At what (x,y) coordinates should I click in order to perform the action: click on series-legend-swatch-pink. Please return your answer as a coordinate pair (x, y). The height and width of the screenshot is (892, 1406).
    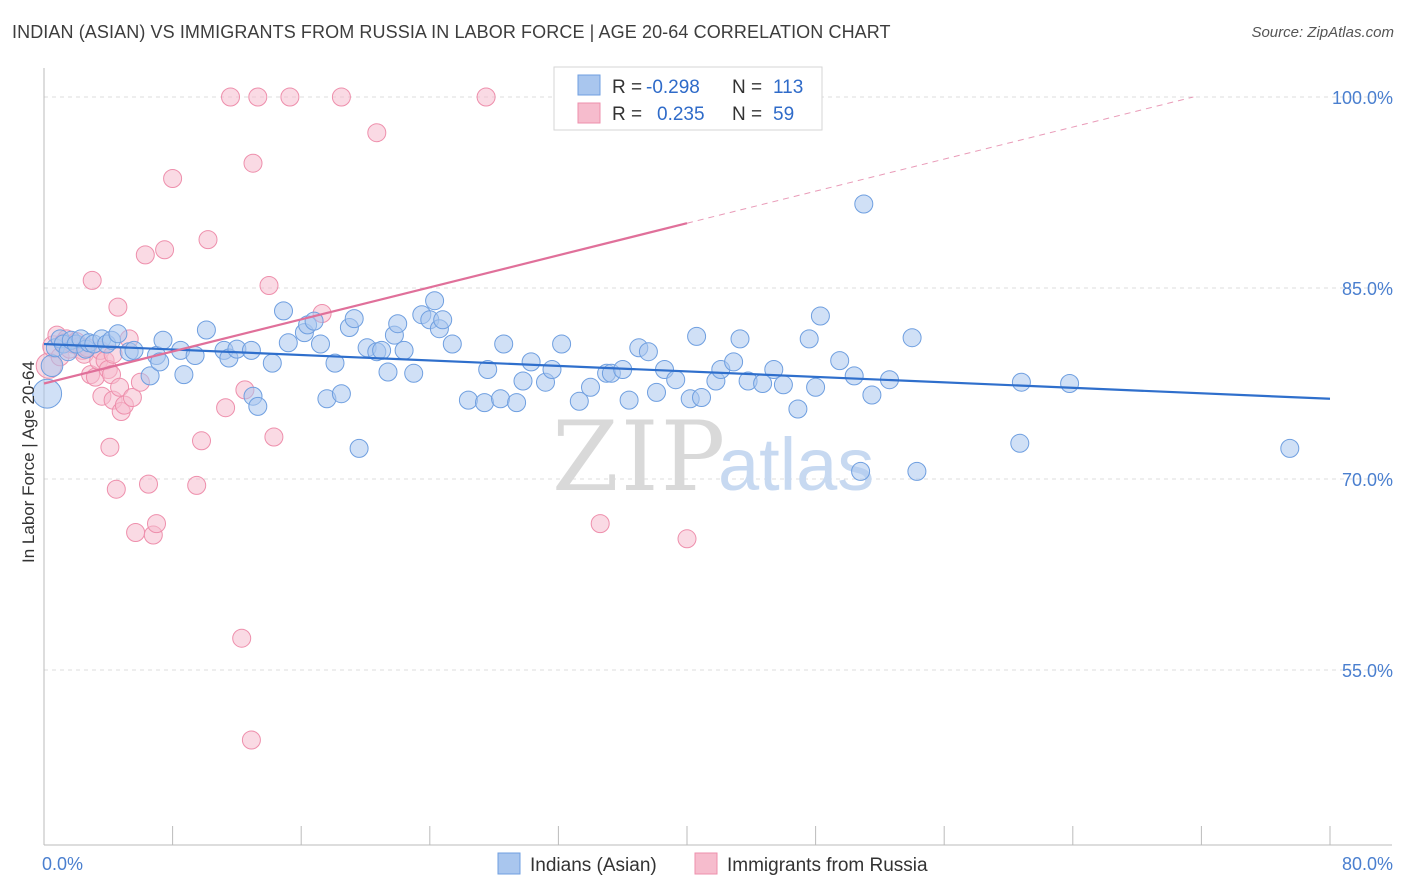
    Looking at the image, I should click on (706, 863).